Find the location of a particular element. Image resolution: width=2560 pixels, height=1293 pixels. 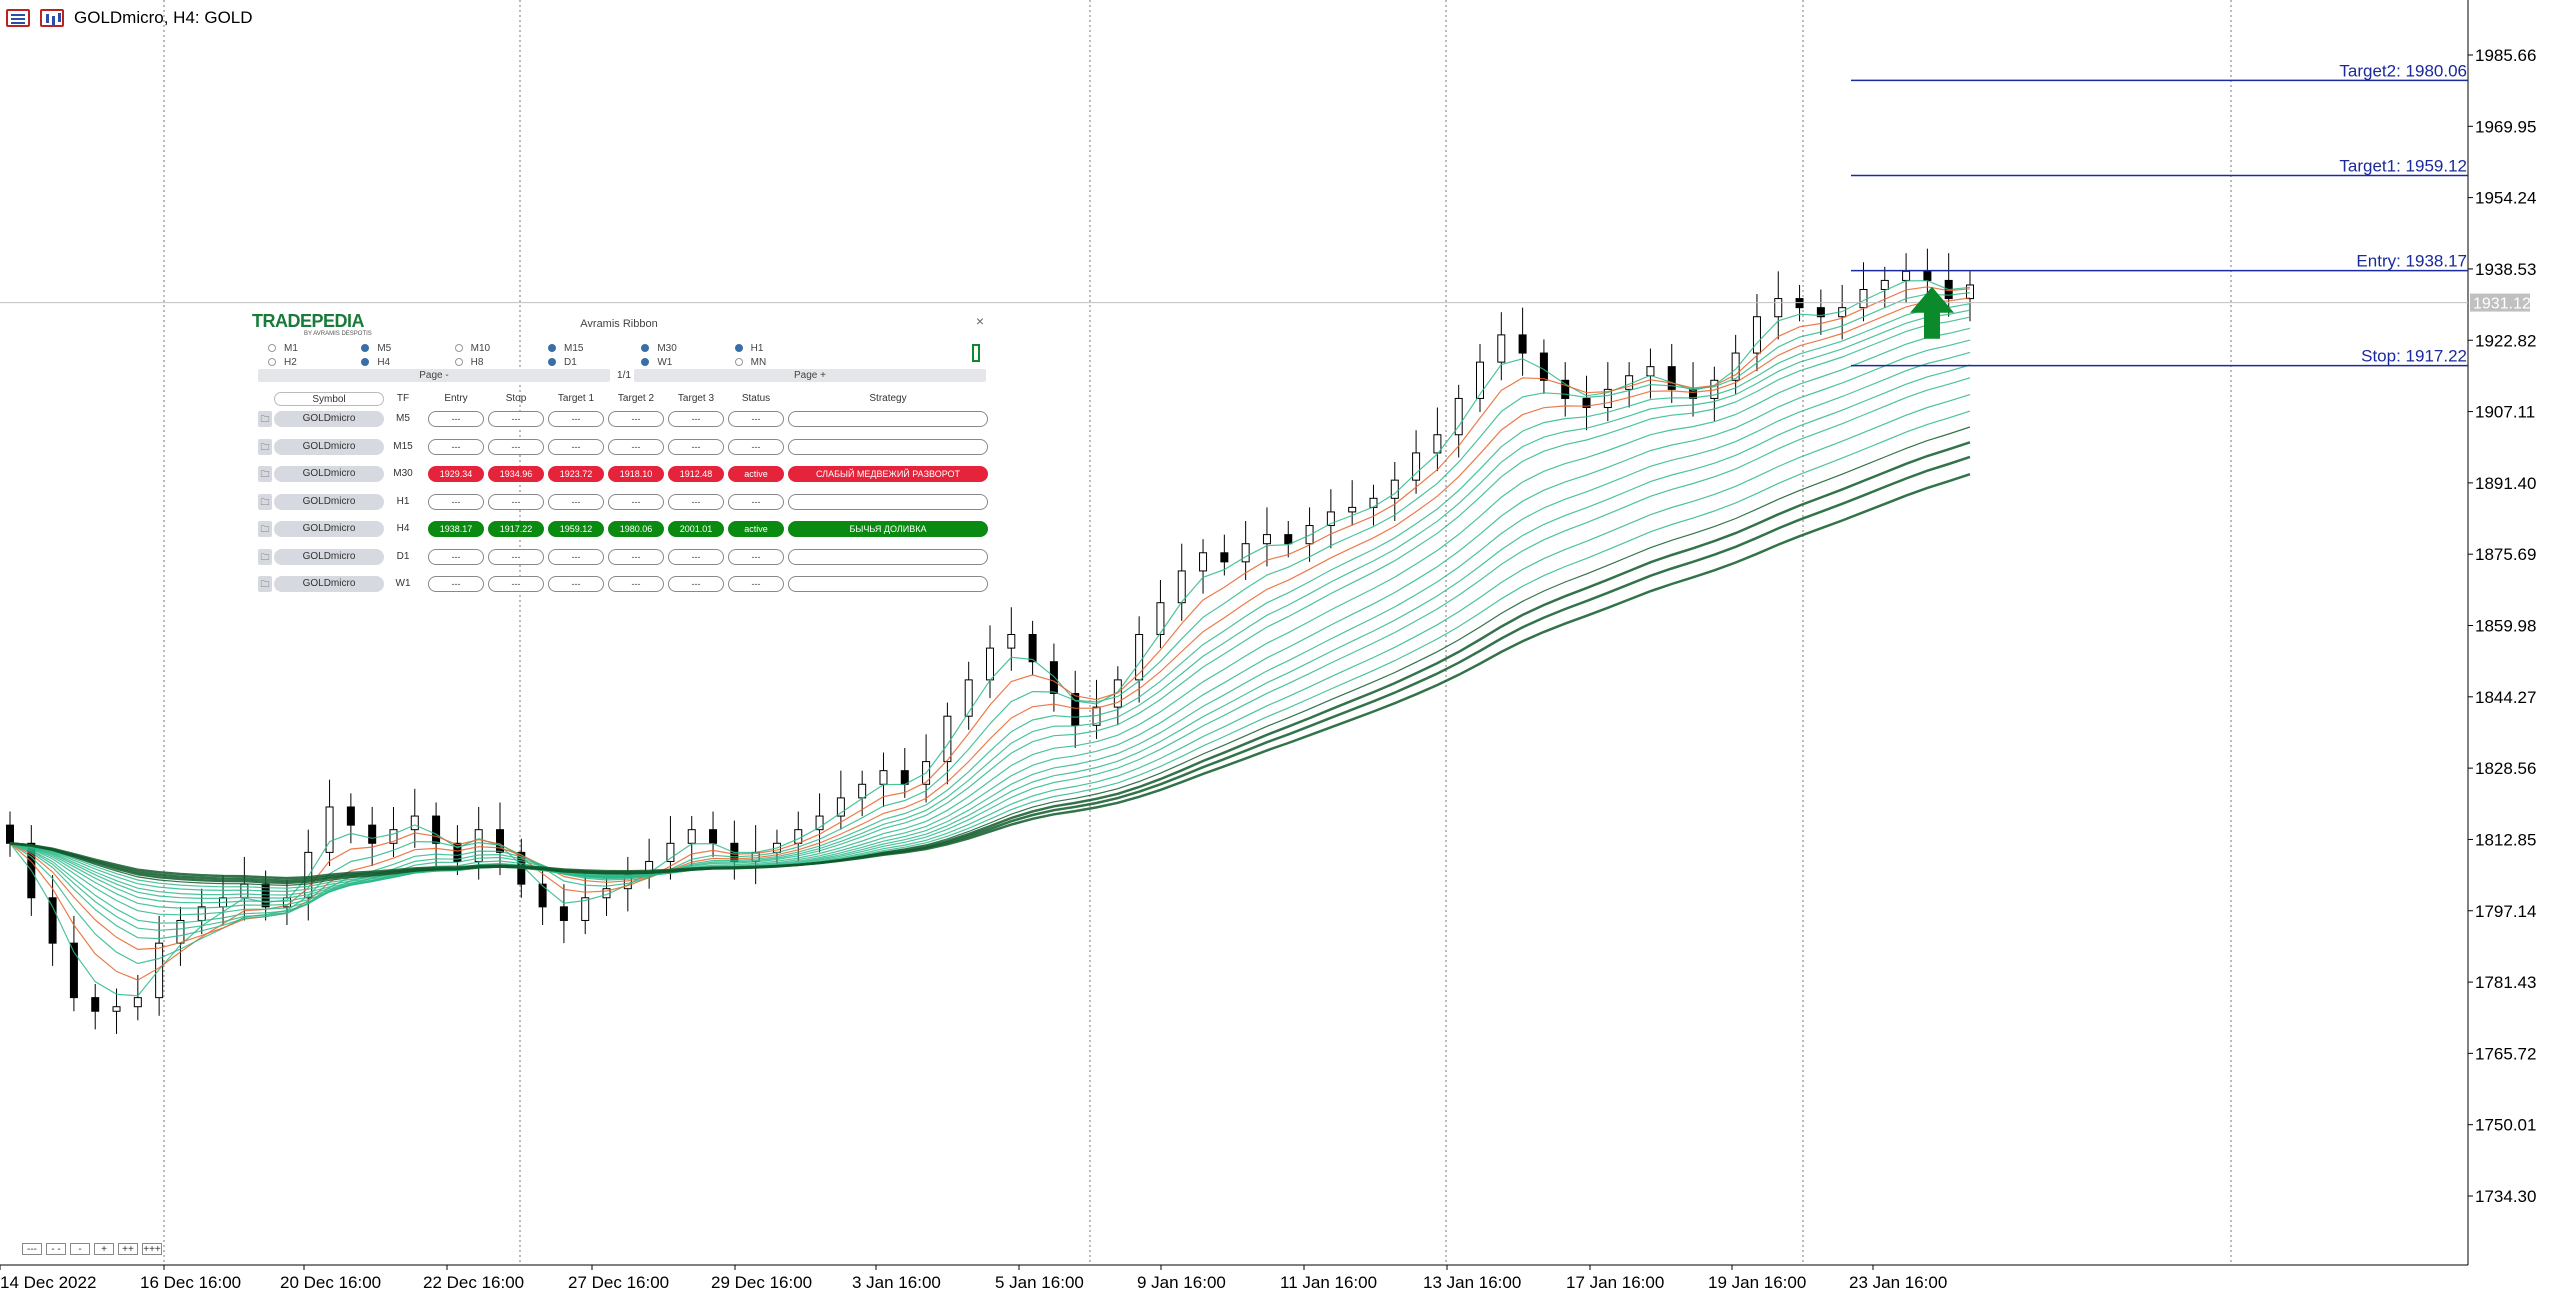

x-tick-label: 20 Dec 16:00 is located at coordinates (330, 1282).